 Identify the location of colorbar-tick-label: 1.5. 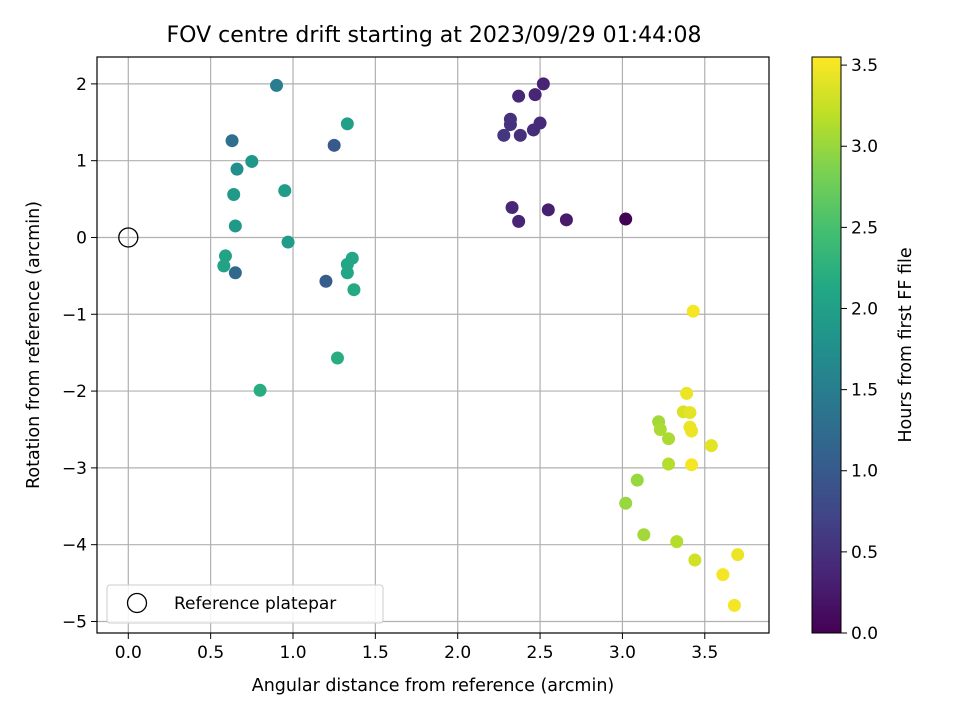
(864, 391).